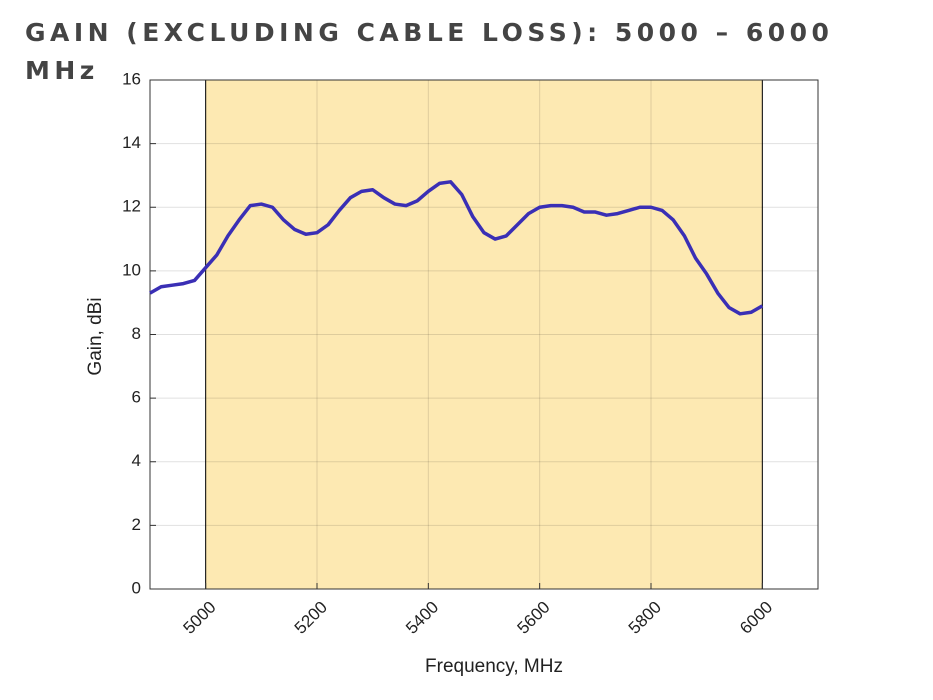 The width and height of the screenshot is (933, 700). Describe the element at coordinates (494, 666) in the screenshot. I see `x-axis-label: Frequency, MHz` at that location.